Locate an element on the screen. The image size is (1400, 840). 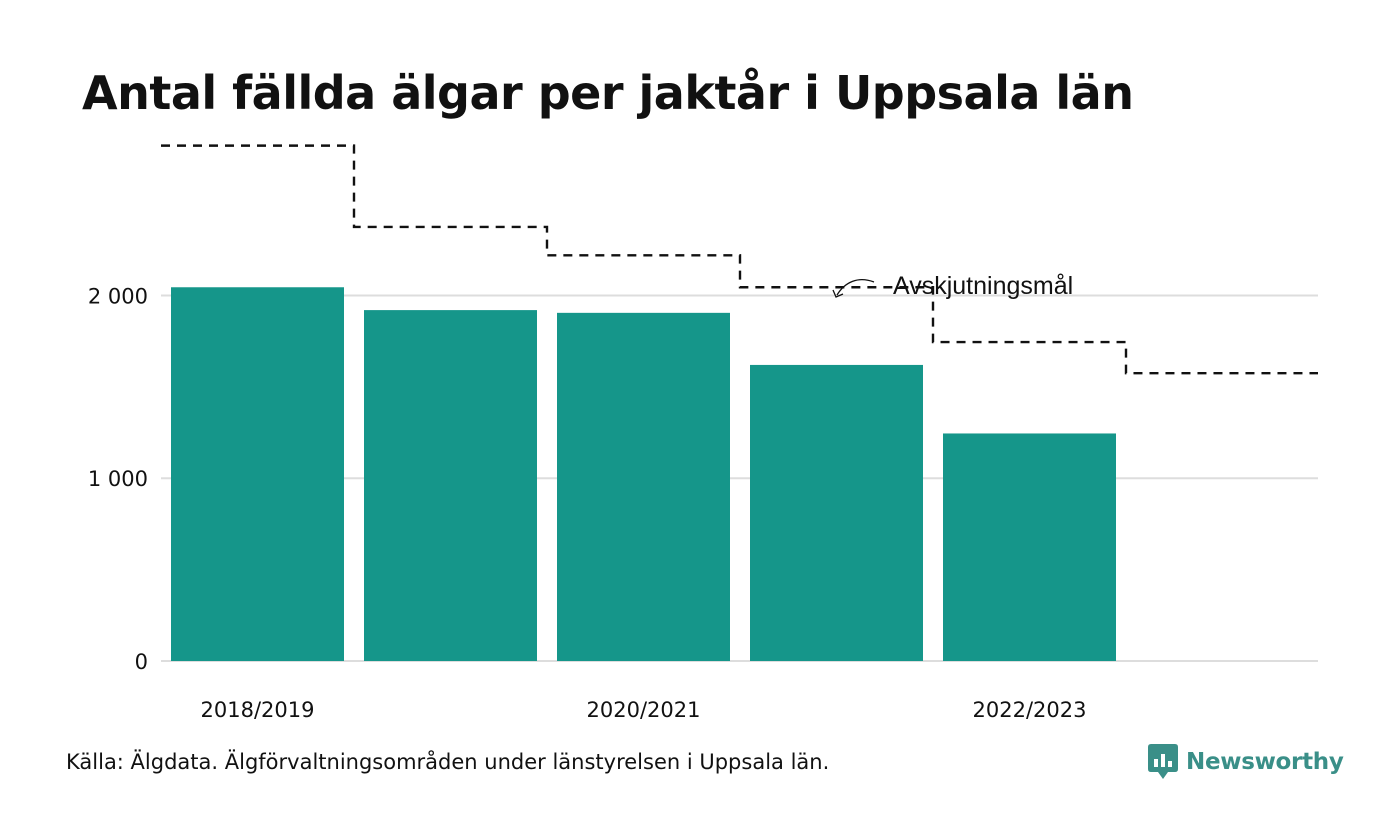
x-tick-label: 2022/2023 is located at coordinates (1030, 710).